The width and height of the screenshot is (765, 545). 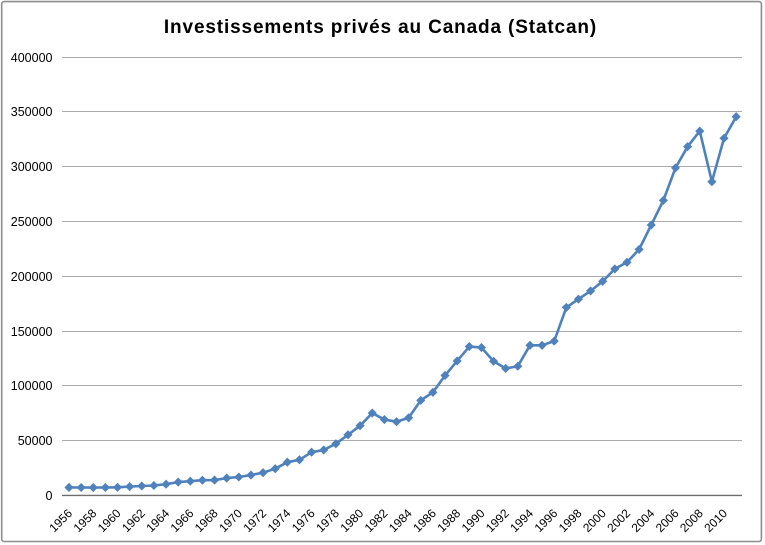 I want to click on svg-text: 0, so click(x=49, y=496).